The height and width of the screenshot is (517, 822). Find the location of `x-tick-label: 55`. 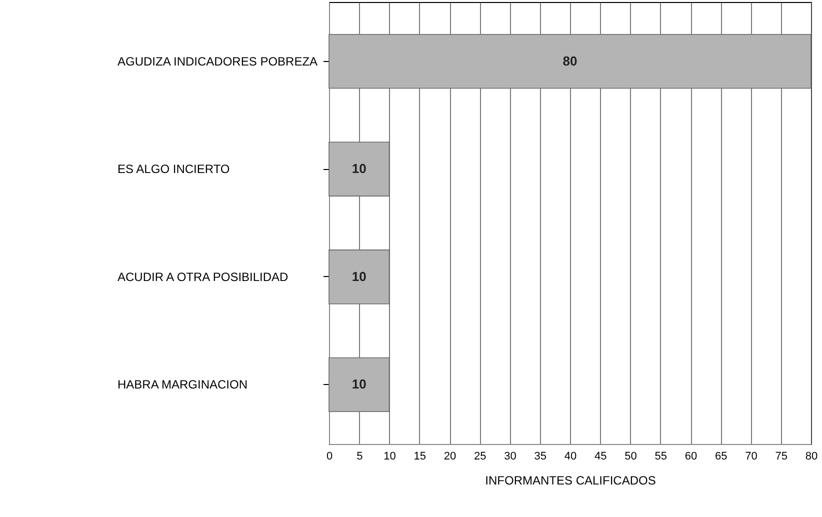

x-tick-label: 55 is located at coordinates (660, 456).